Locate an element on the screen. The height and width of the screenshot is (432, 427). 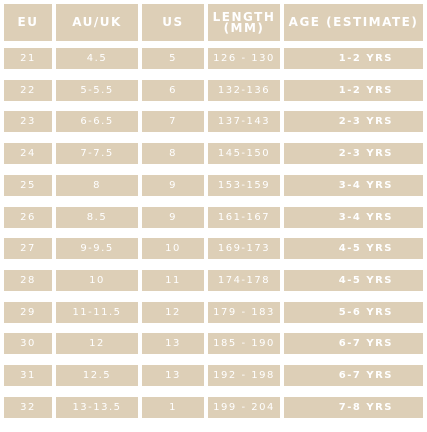
cell-eu: 30 is located at coordinates (28, 343).